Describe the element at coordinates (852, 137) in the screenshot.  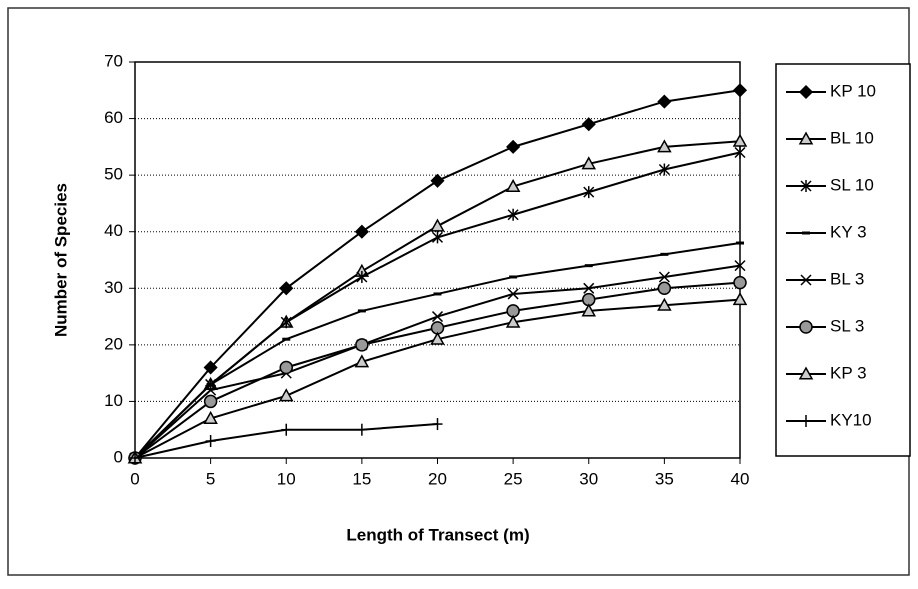
I see `legend-label: BL 10` at that location.